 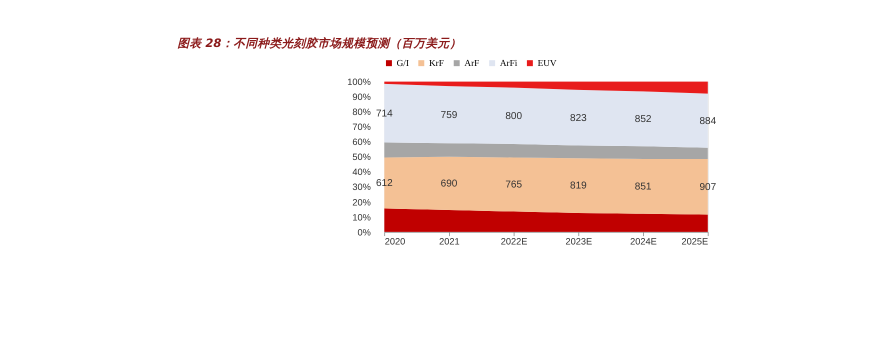 I want to click on y-tick-label: 60%, so click(x=361, y=142).